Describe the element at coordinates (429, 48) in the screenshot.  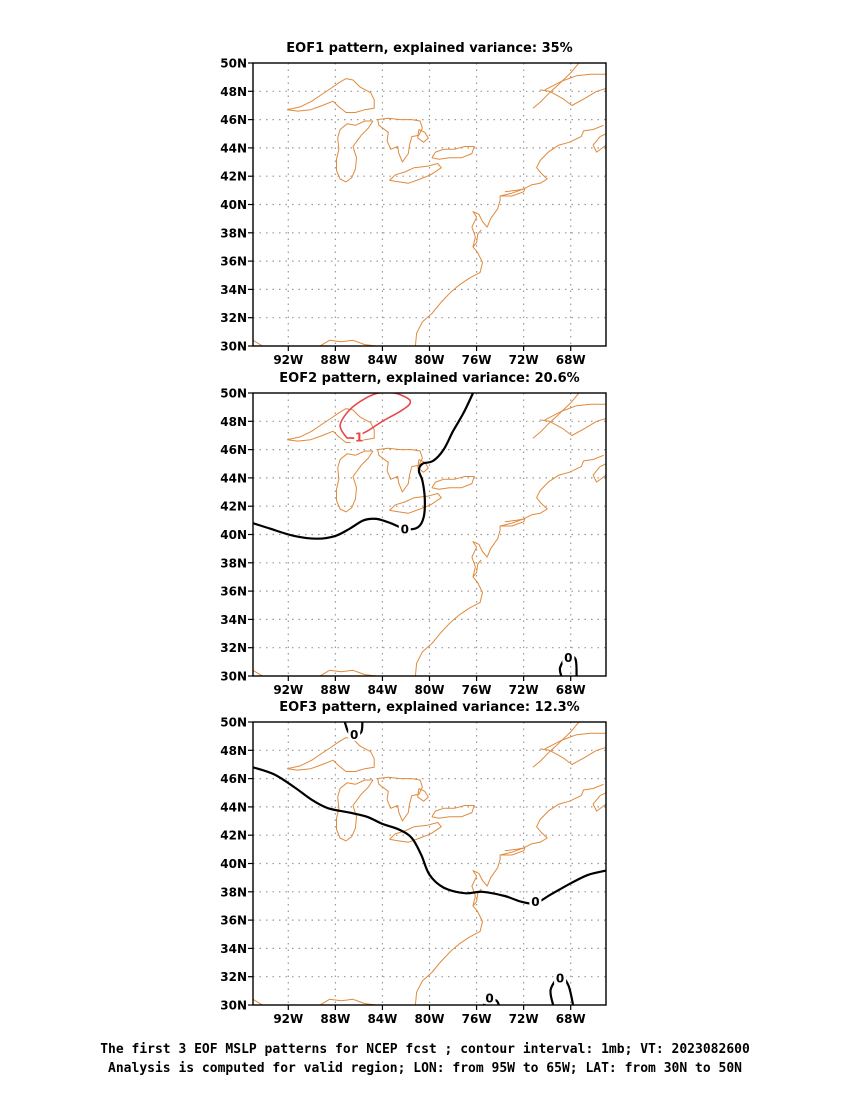
I see `panel-title: EOF1 pattern, explained variance: 35%` at that location.